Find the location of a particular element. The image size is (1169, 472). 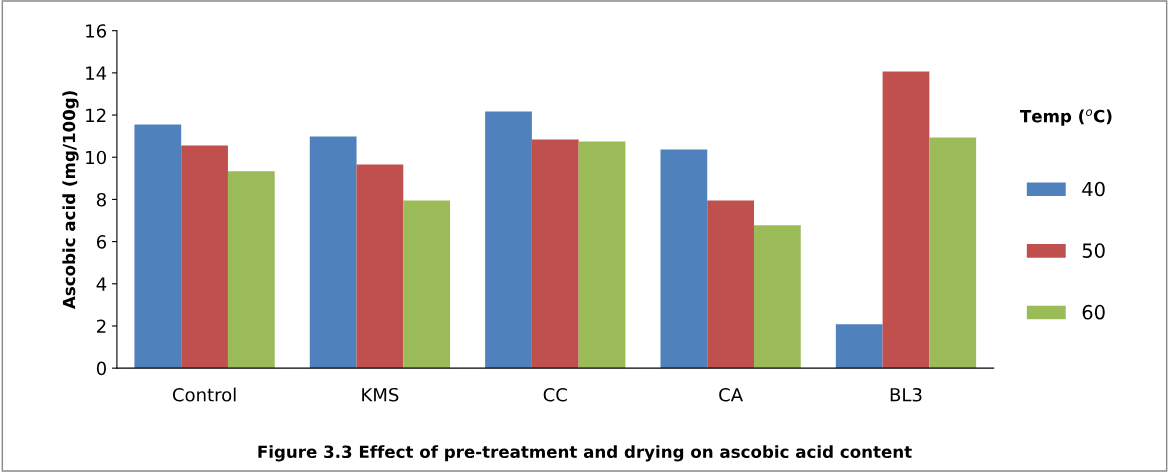

y-tick-label: 4 is located at coordinates (101, 284).